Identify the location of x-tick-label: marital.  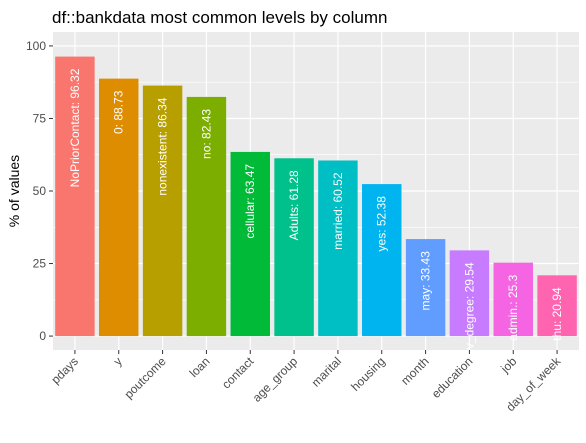
(326, 371).